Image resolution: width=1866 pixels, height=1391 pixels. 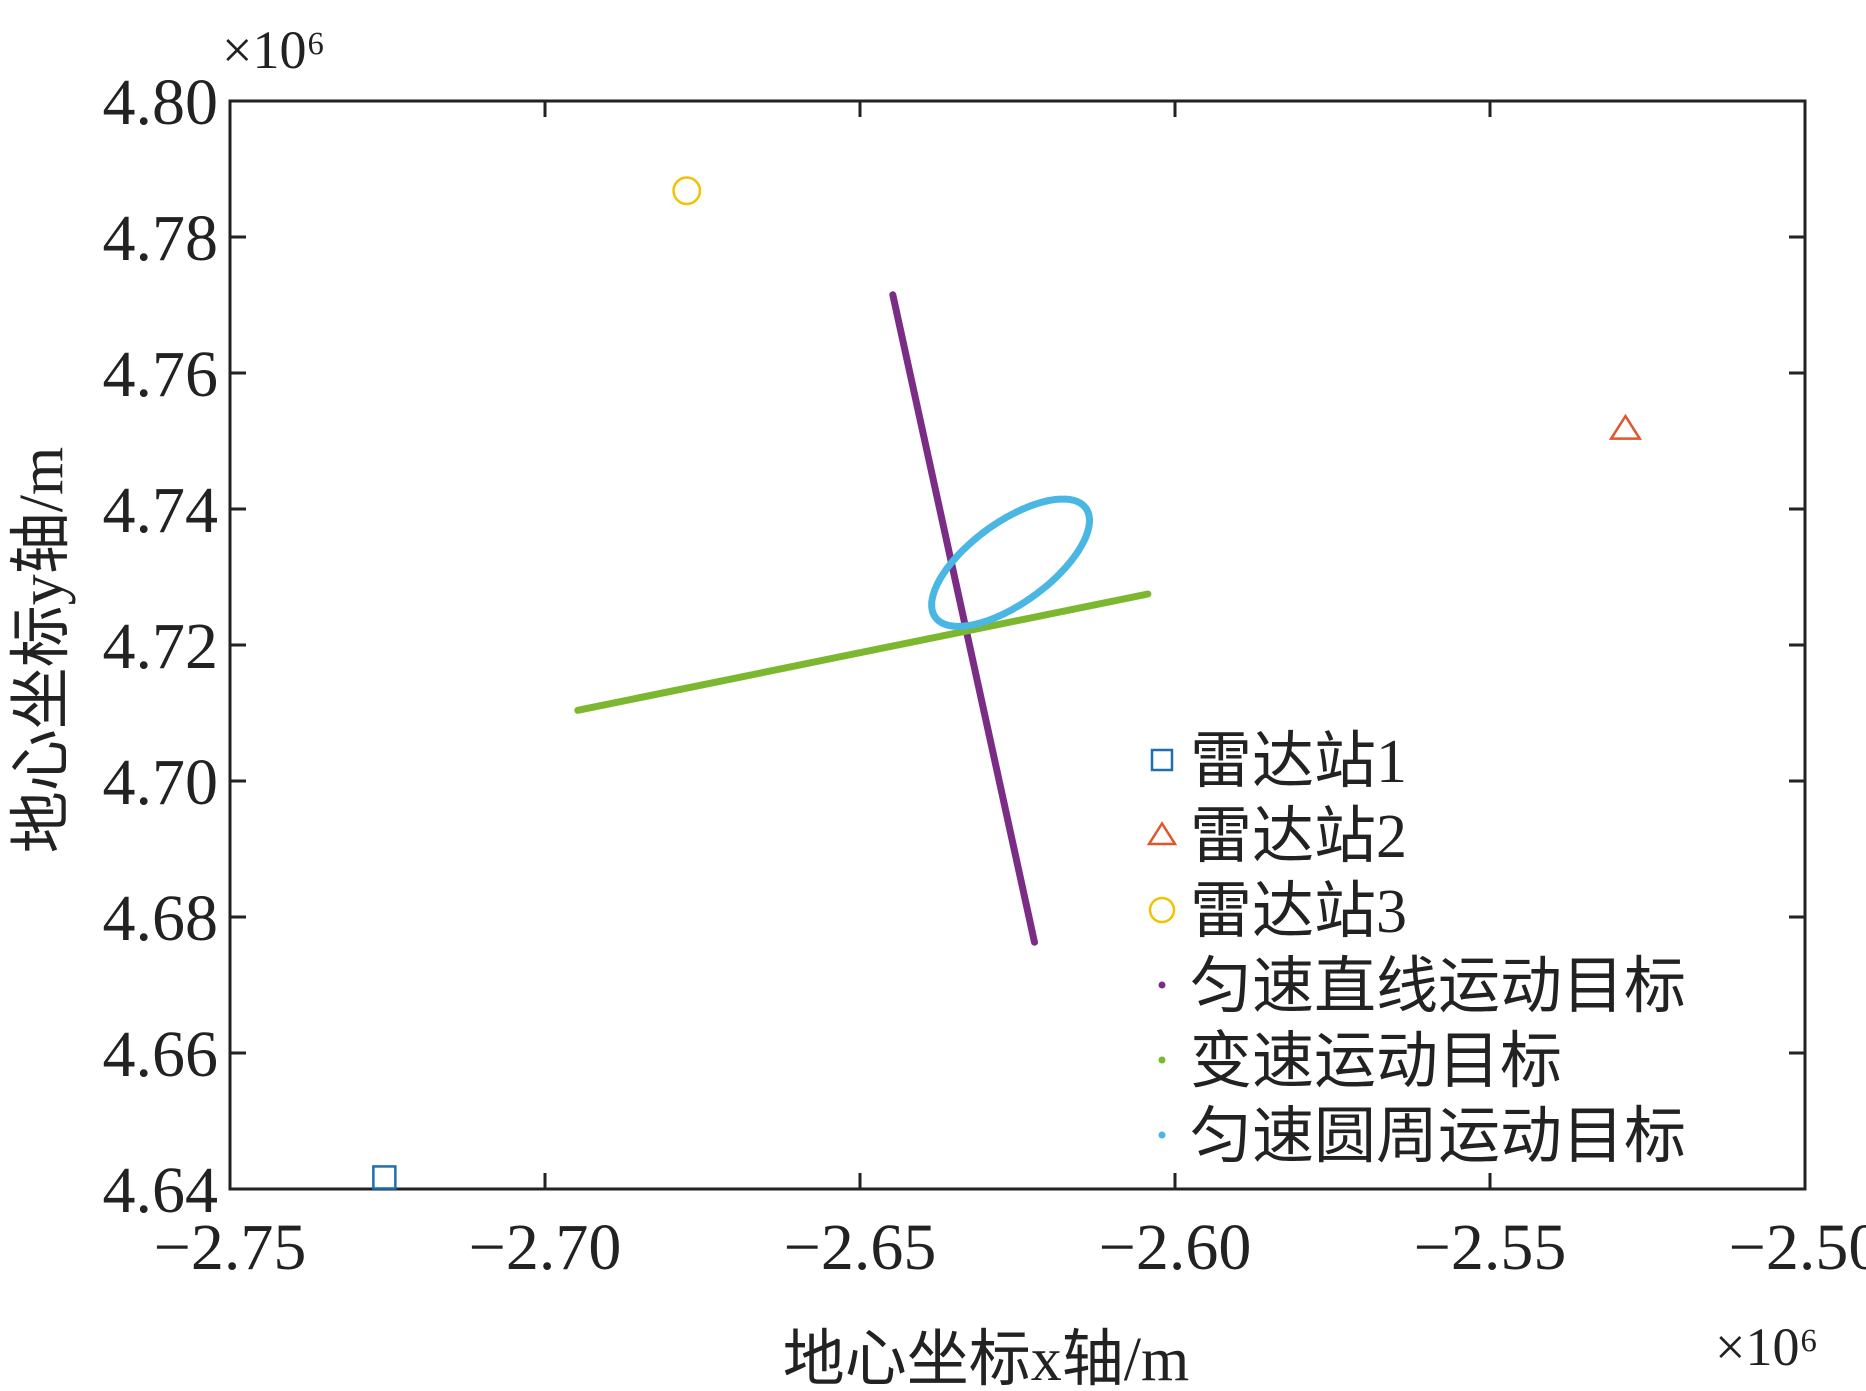 I want to click on x-tick-label: −2.75, so click(x=230, y=1247).